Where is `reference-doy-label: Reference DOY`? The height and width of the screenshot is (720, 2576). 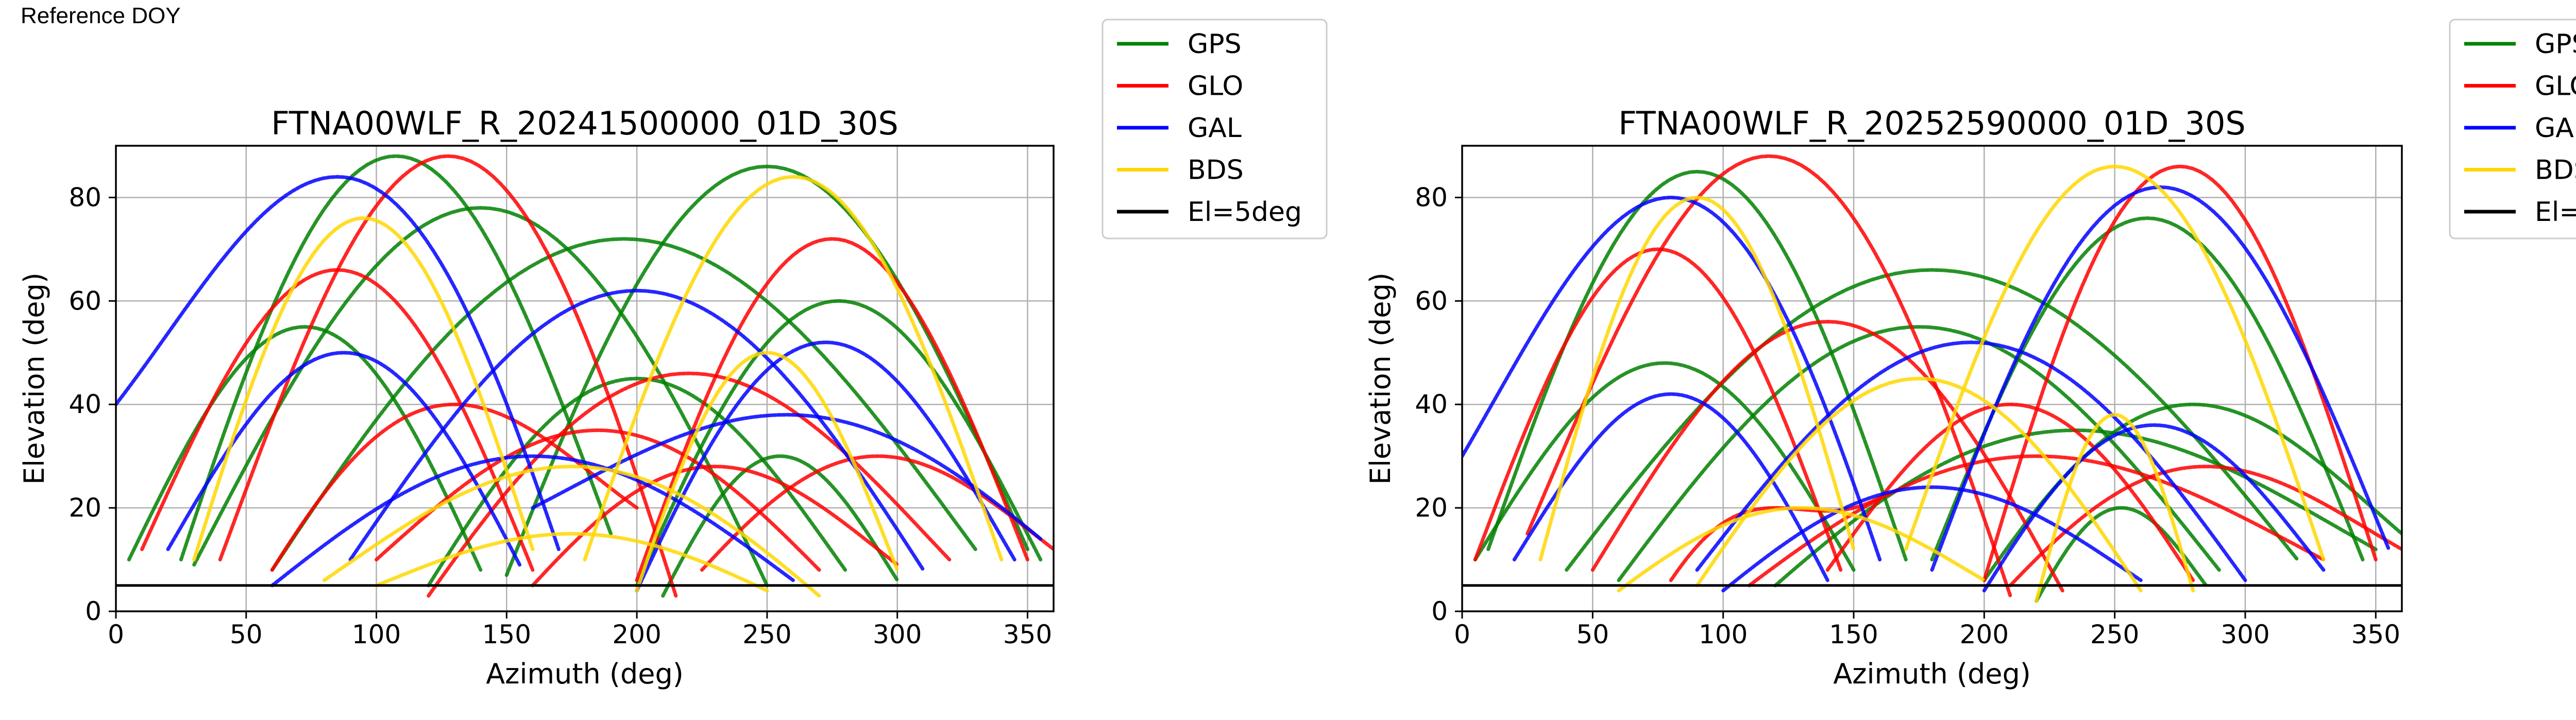
reference-doy-label: Reference DOY is located at coordinates (101, 15).